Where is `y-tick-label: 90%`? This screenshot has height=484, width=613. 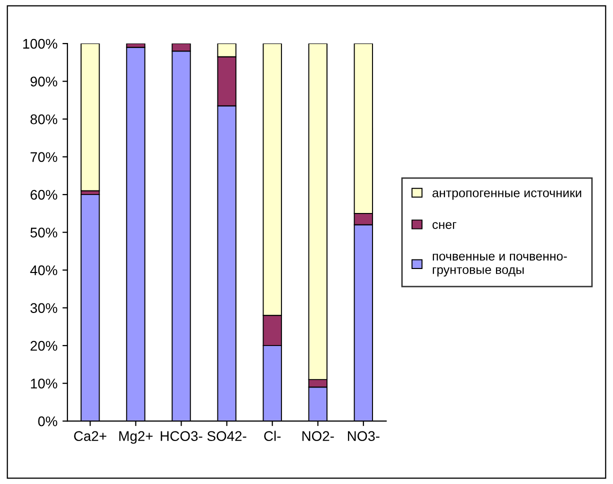 y-tick-label: 90% is located at coordinates (44, 81).